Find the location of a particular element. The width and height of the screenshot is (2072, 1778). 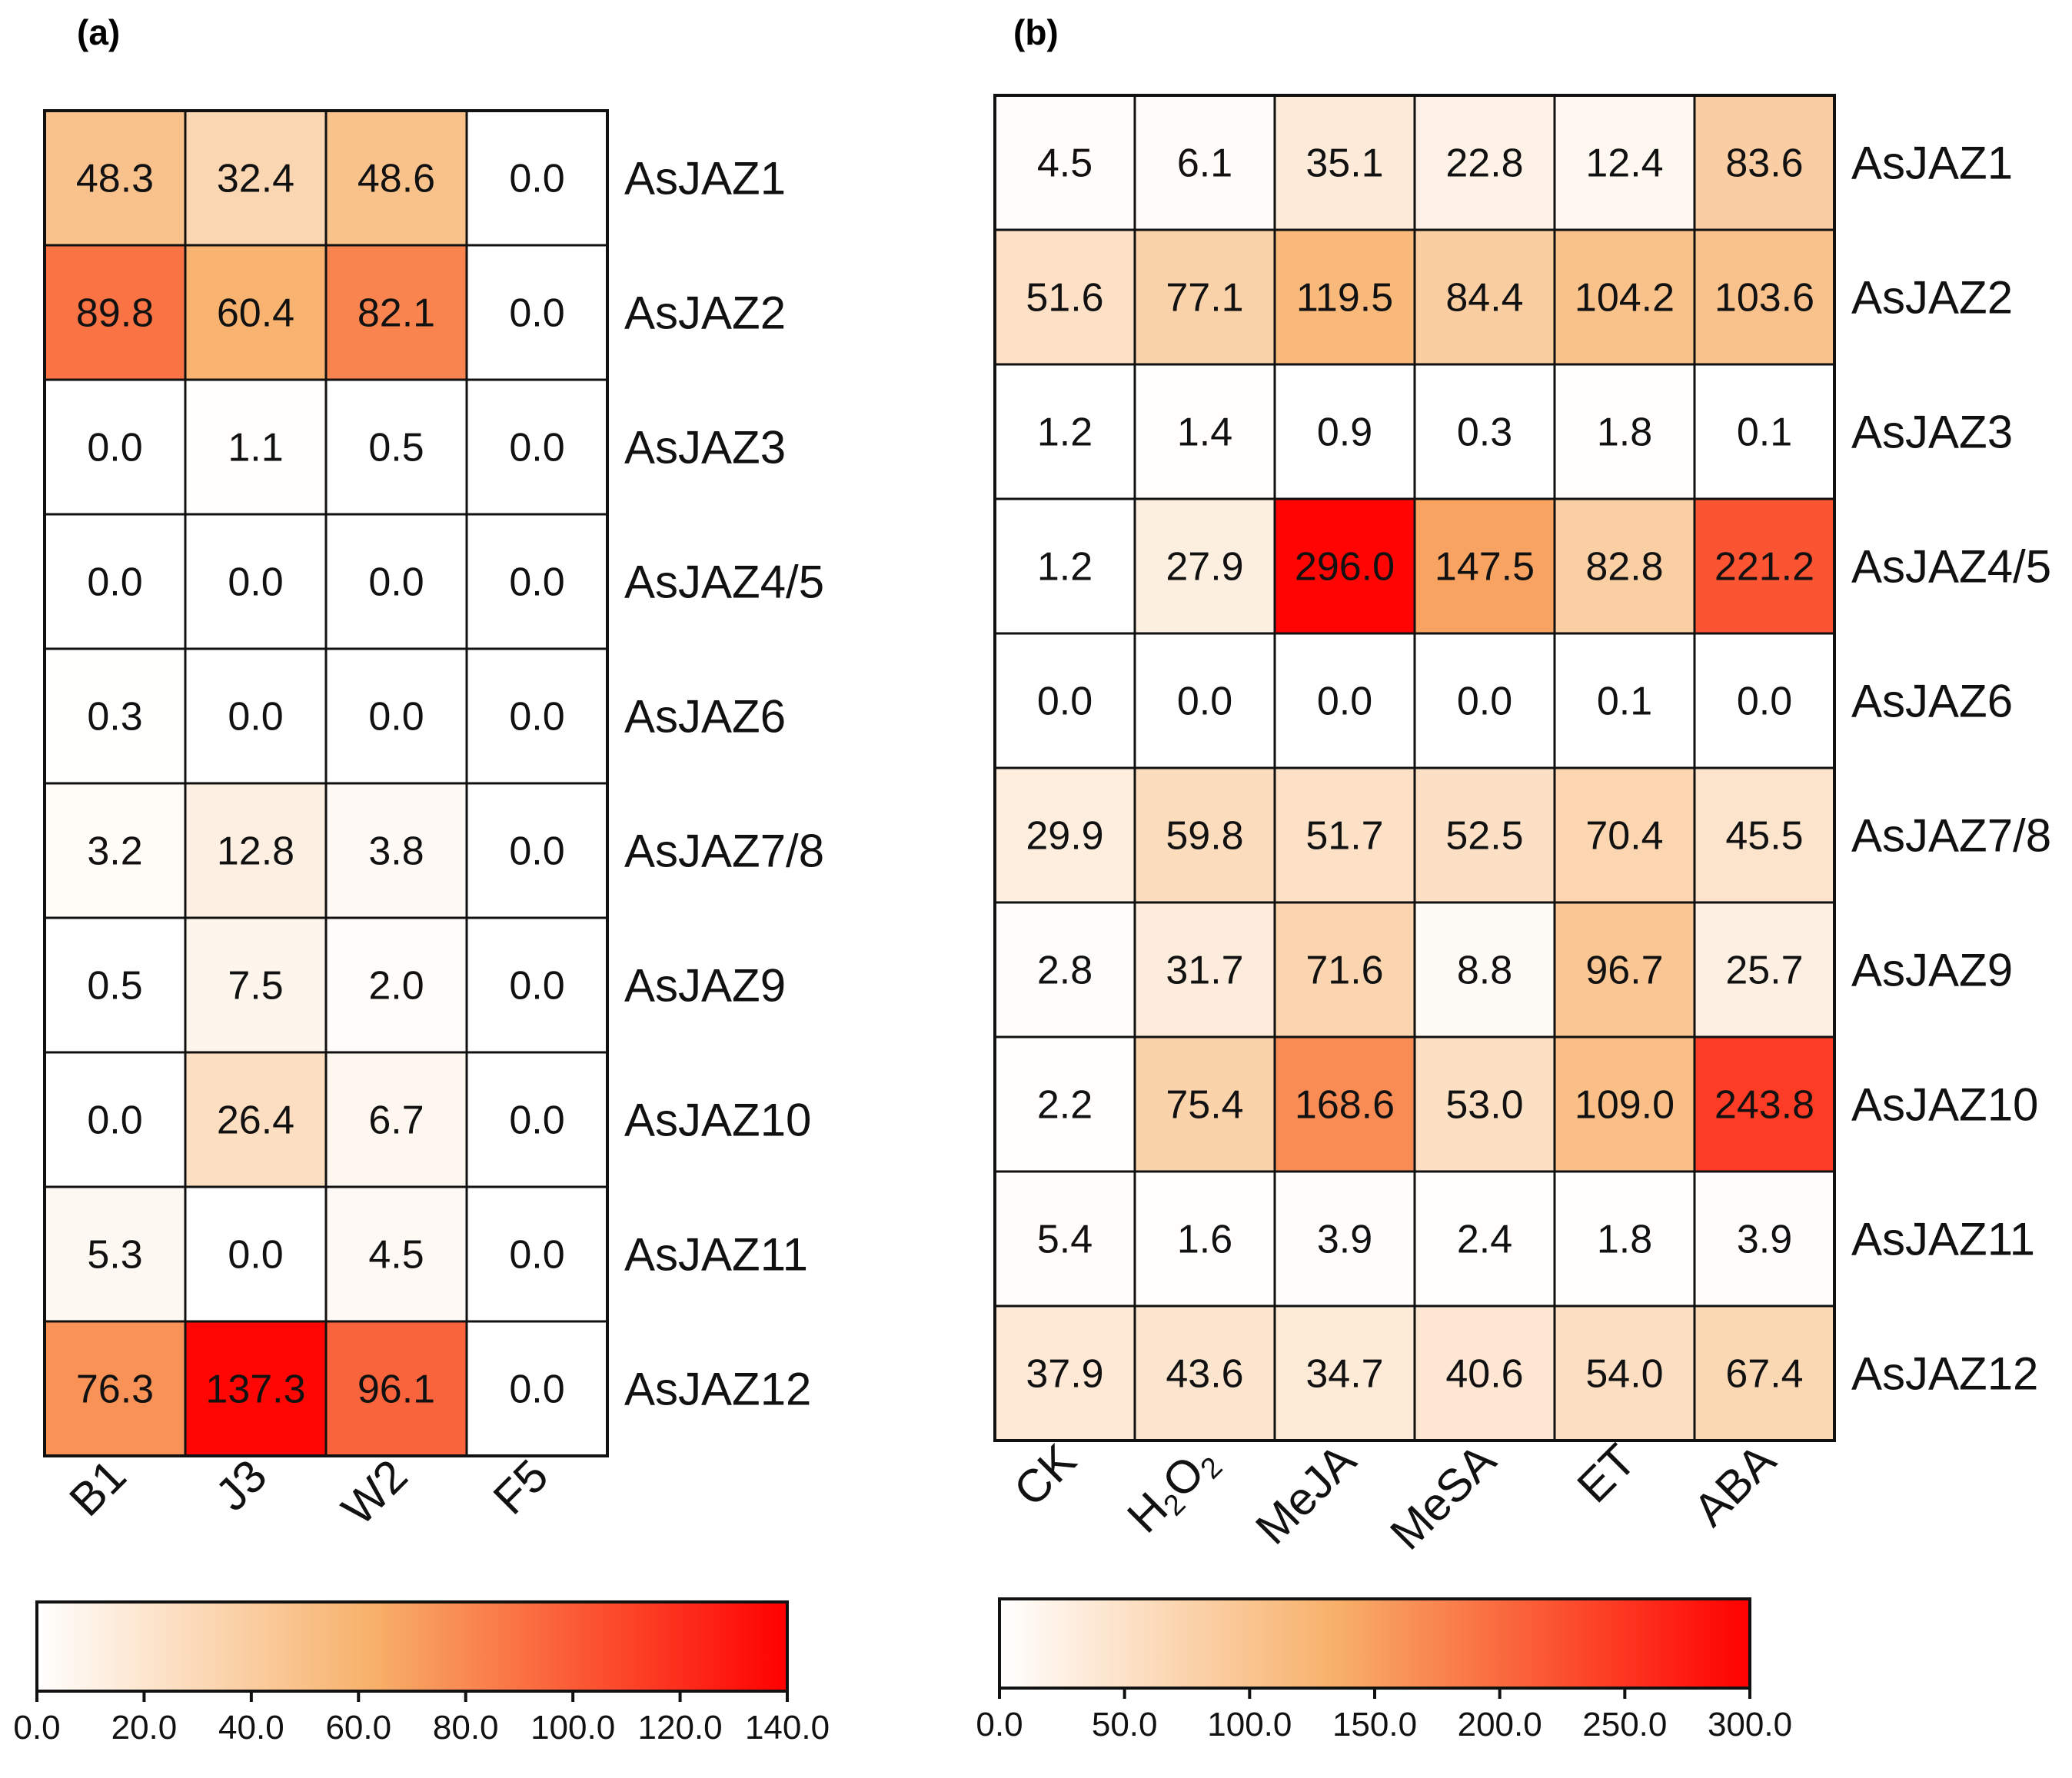

gene-label: AsJAZ1 is located at coordinates (705, 179).